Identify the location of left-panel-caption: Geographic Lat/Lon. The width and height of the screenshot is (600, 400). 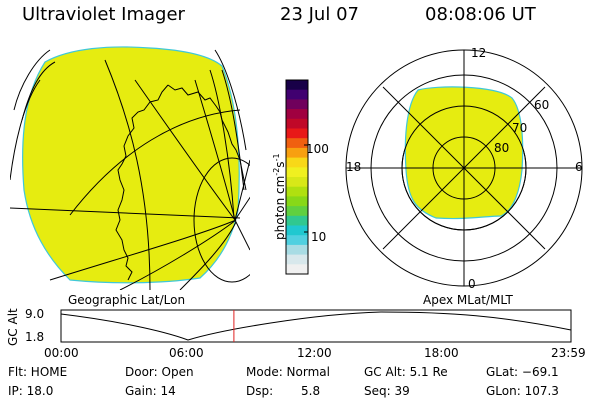
(127, 300).